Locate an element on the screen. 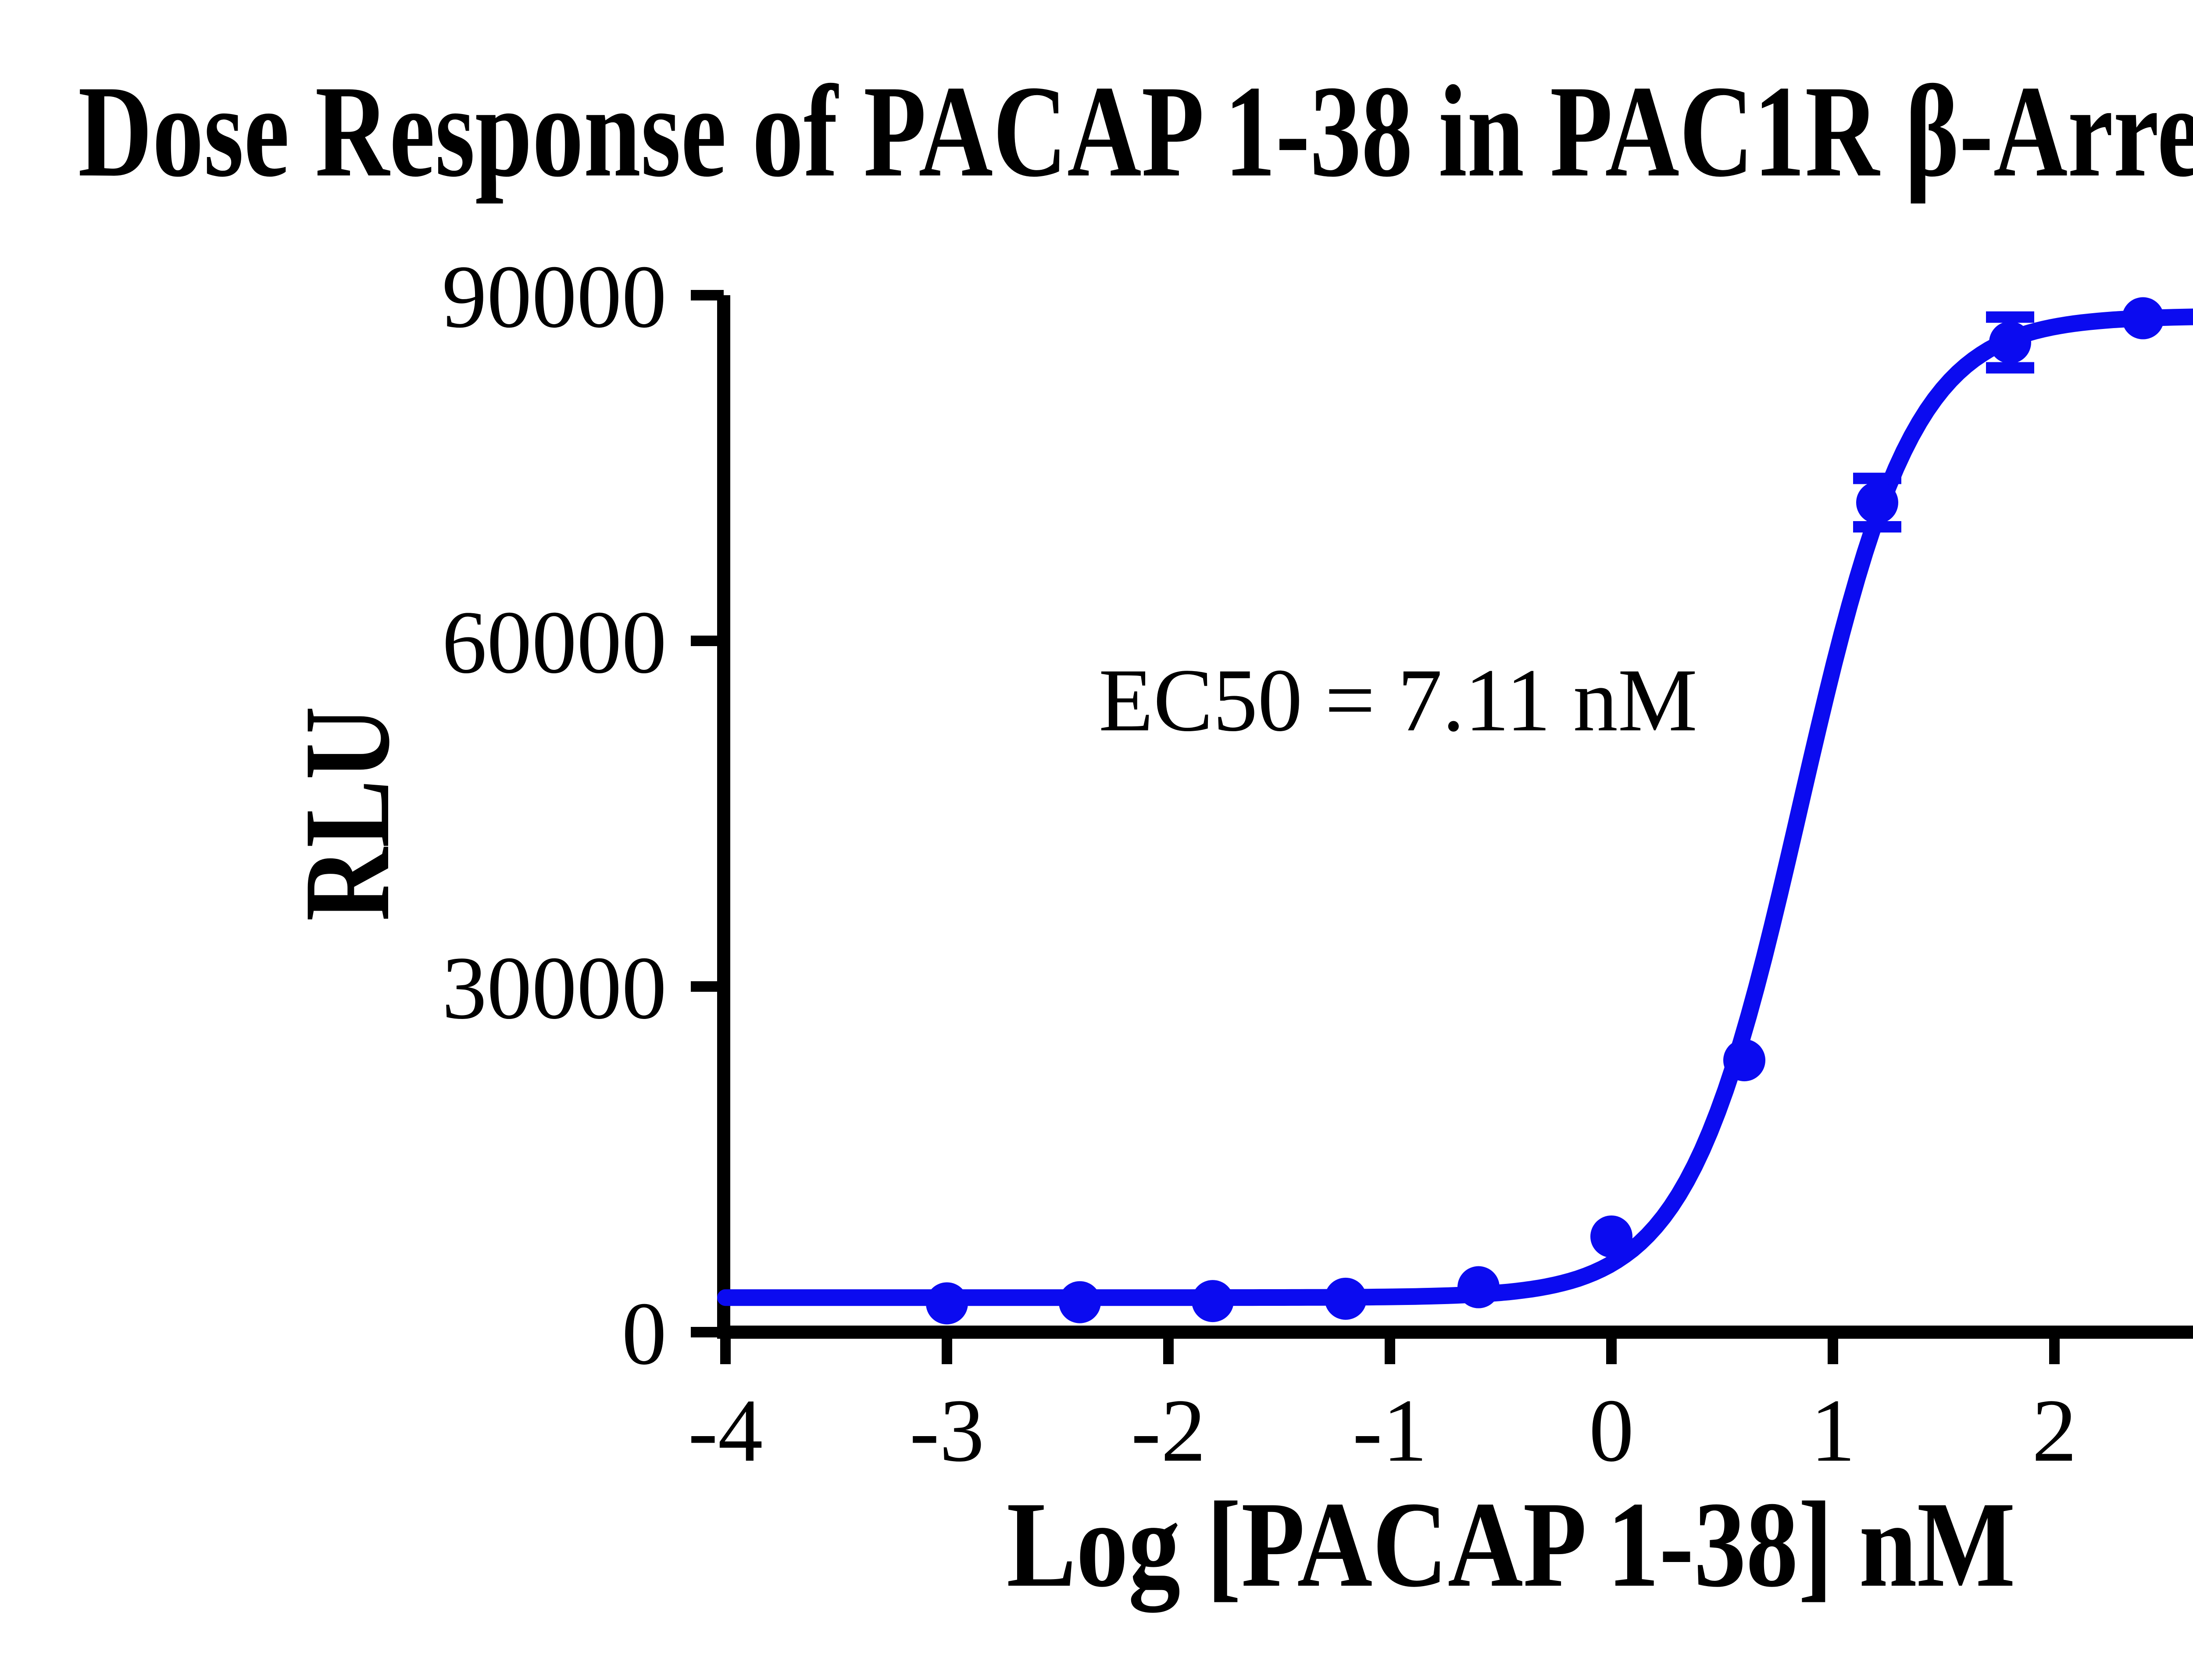 The width and height of the screenshot is (2193, 1680). x-tick-label: 0 is located at coordinates (1611, 1430).